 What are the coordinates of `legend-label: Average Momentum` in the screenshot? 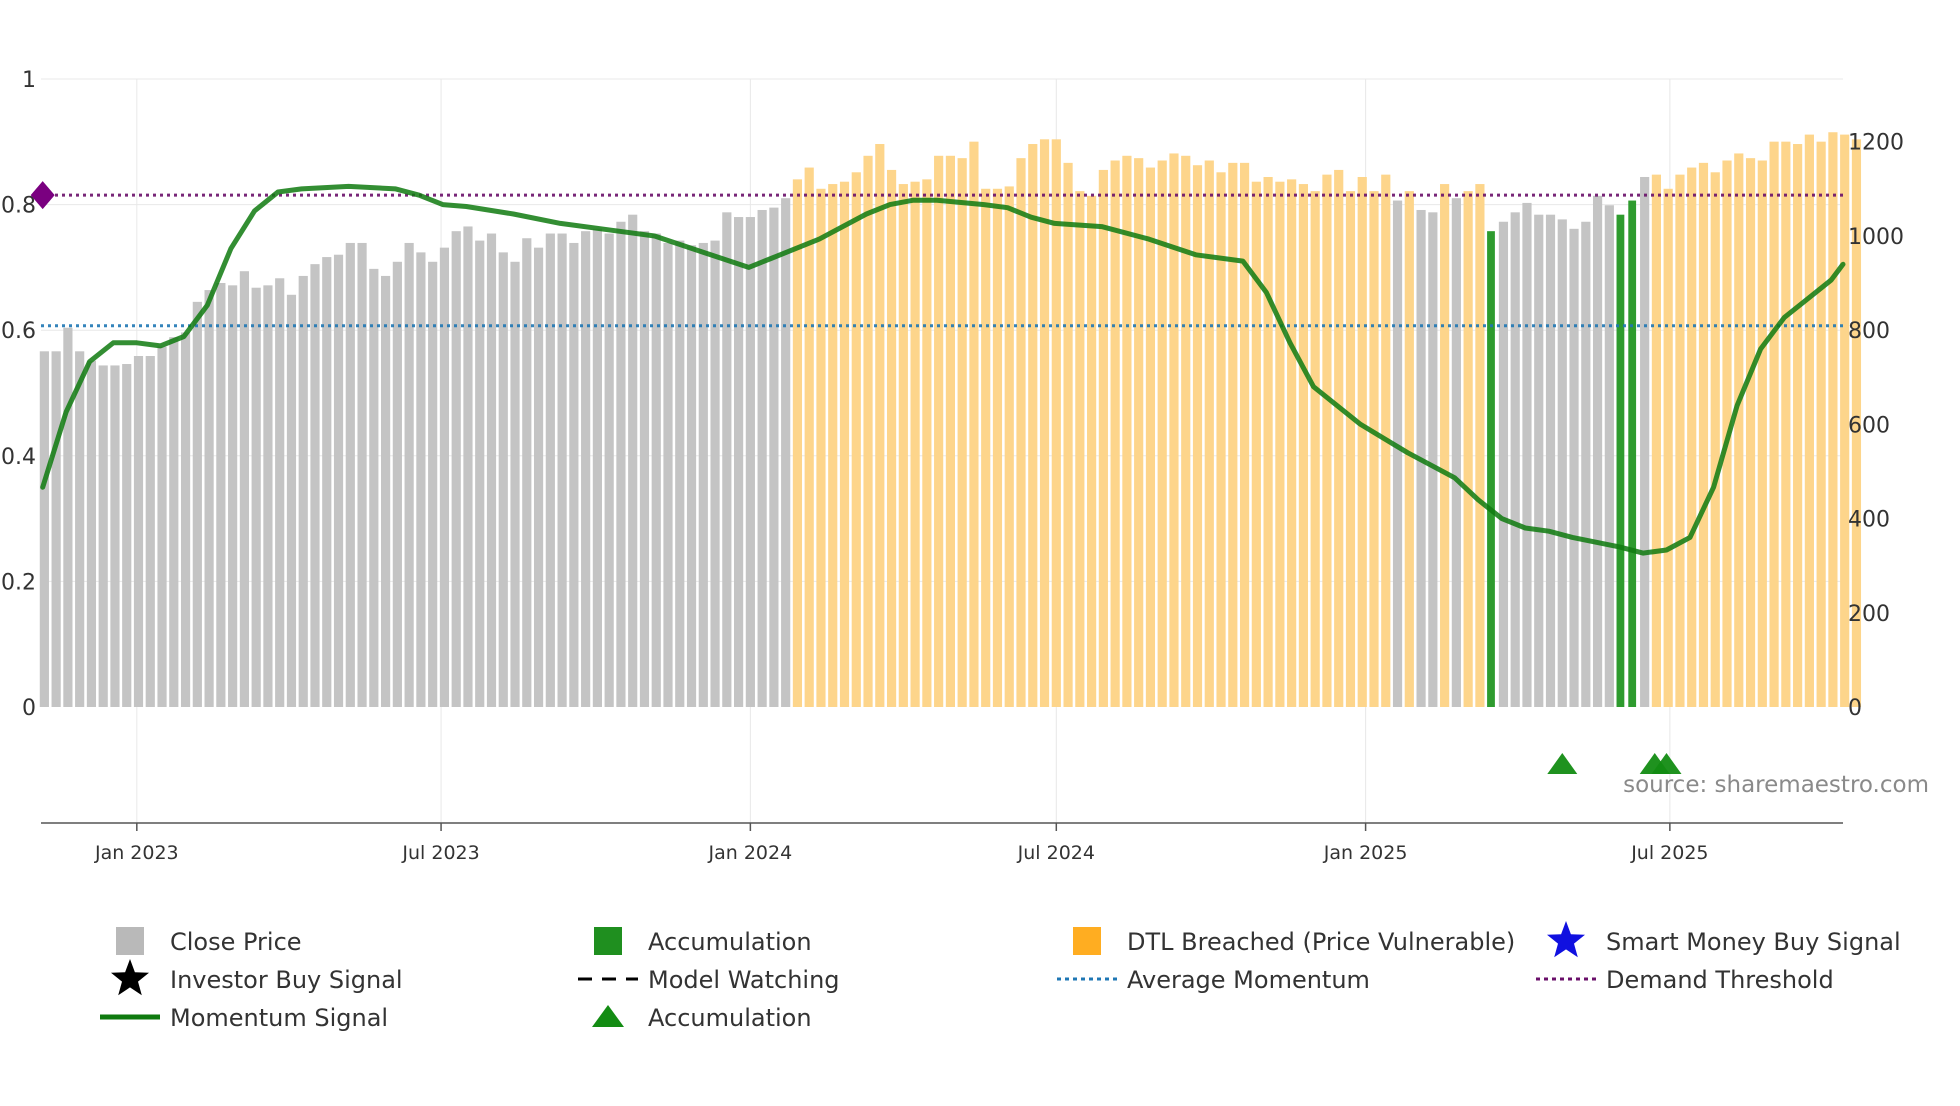 It's located at (1248, 980).